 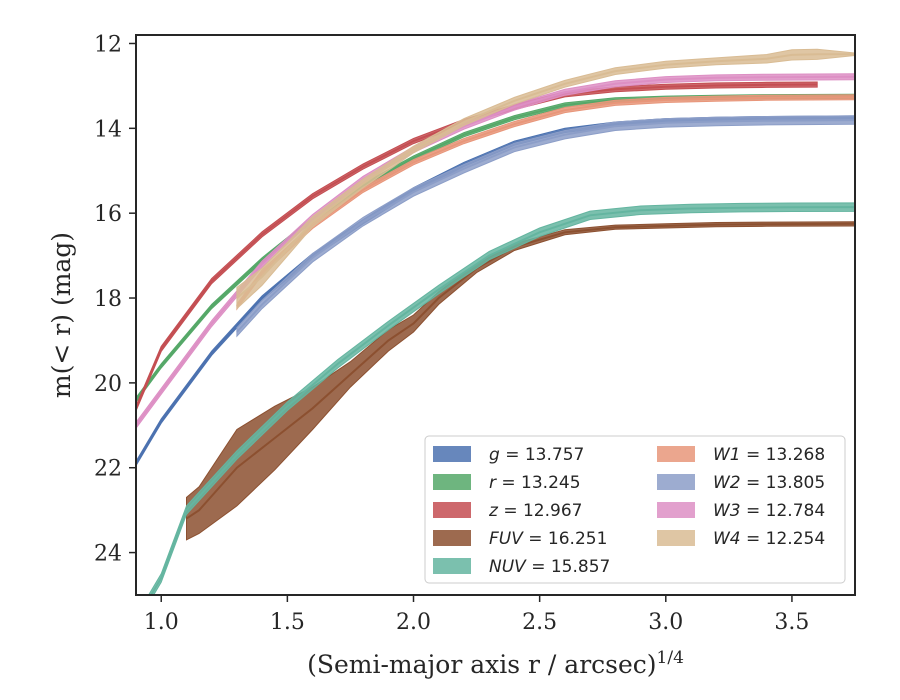 I want to click on legend-swatch-w1, so click(x=676, y=454).